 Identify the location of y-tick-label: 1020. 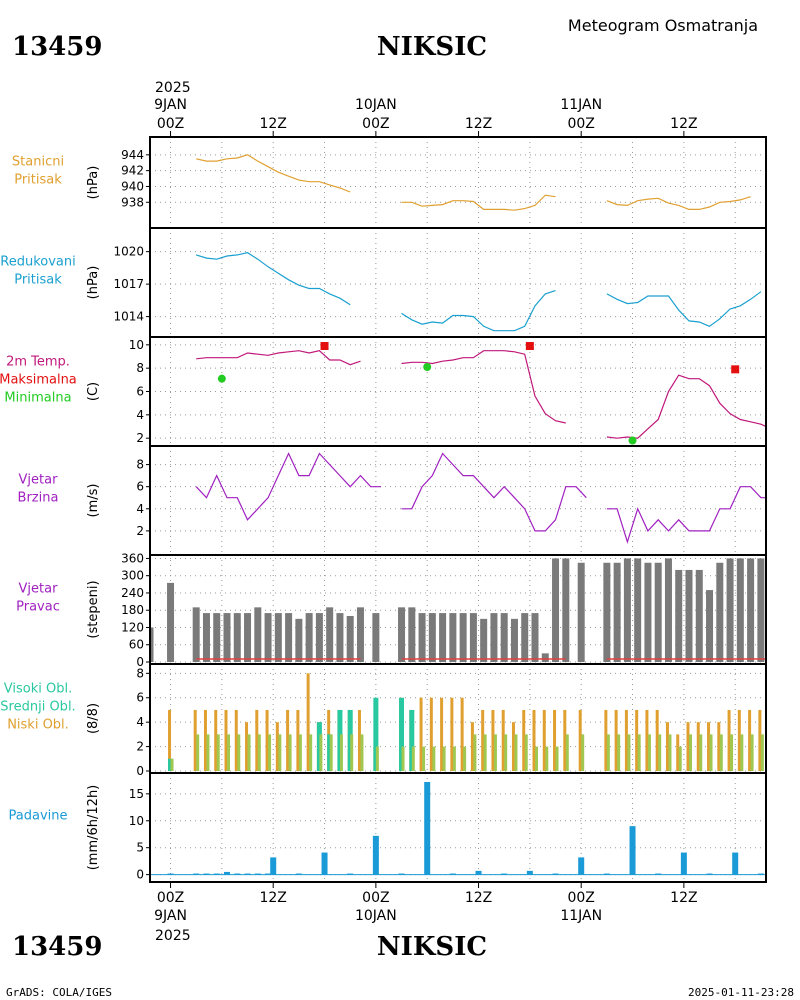
(128, 252).